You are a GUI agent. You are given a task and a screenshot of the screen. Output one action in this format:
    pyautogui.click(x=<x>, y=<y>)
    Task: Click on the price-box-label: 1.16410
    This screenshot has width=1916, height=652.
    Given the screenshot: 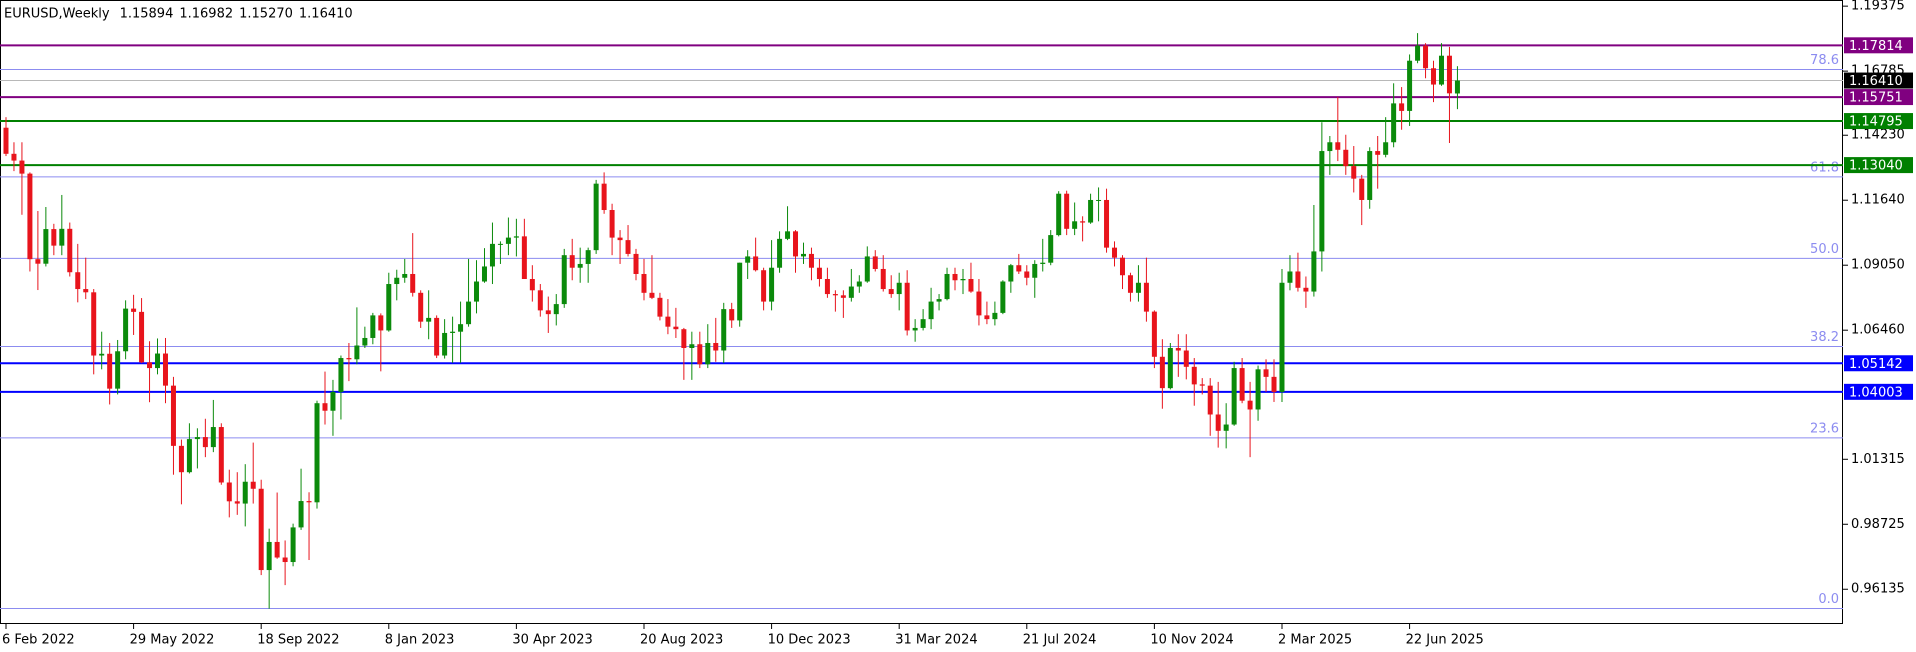 What is the action you would take?
    pyautogui.click(x=1876, y=81)
    